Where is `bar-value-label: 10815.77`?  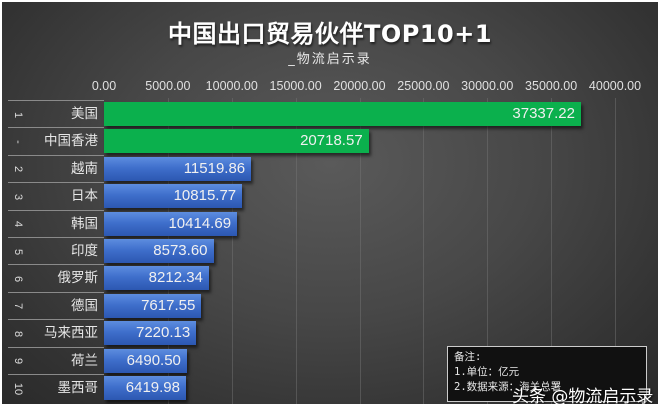 bar-value-label: 10815.77 is located at coordinates (205, 196).